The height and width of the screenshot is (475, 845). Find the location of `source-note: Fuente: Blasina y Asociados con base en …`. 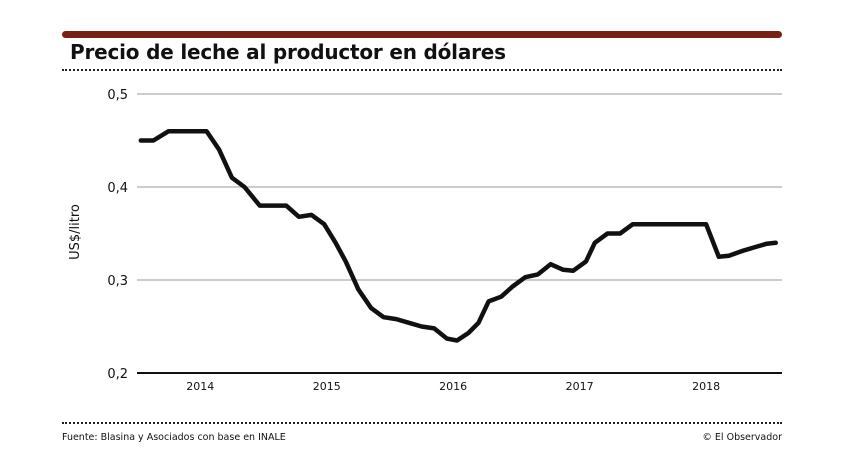

source-note: Fuente: Blasina y Asociados con base en … is located at coordinates (174, 437).